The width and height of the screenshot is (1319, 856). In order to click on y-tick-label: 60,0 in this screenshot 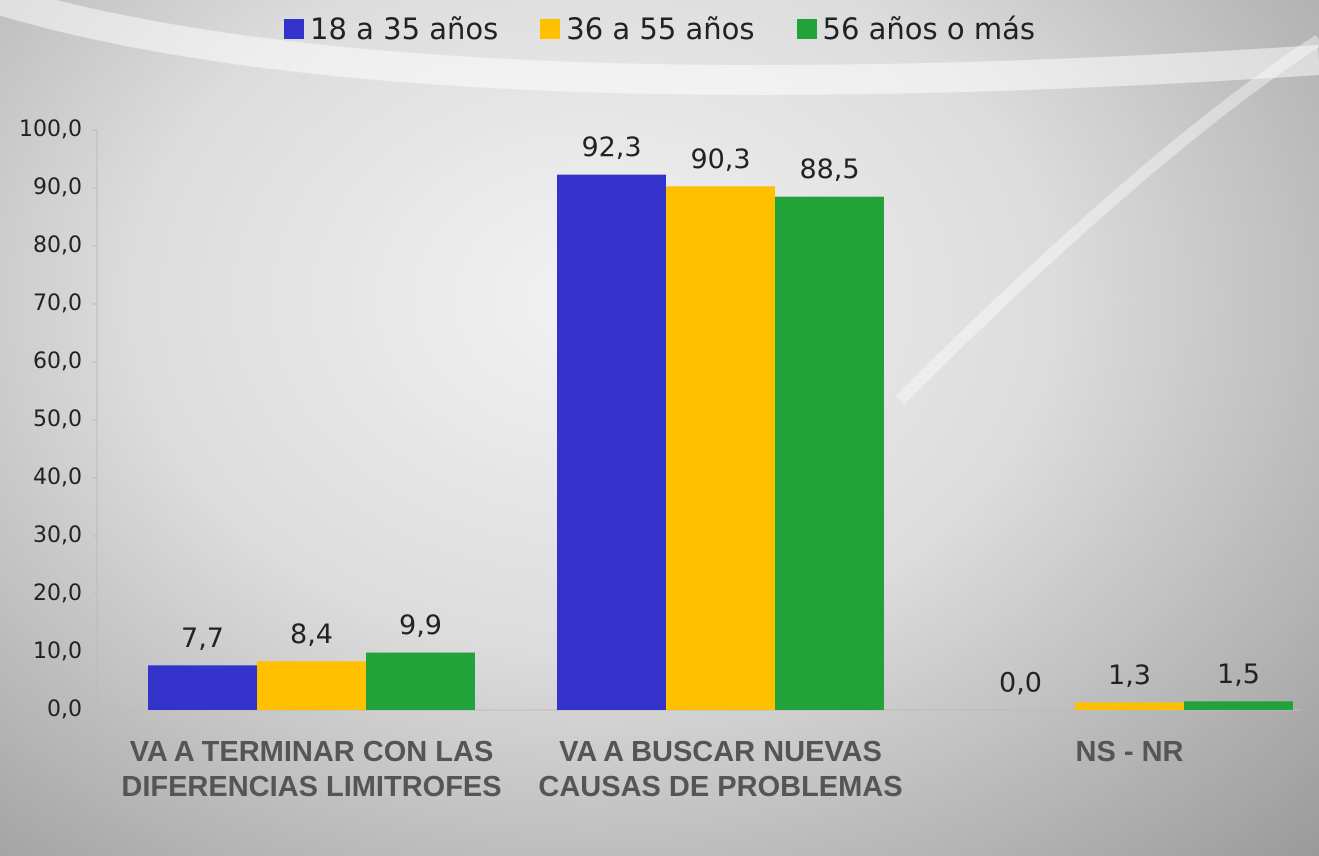, I will do `click(57, 361)`.